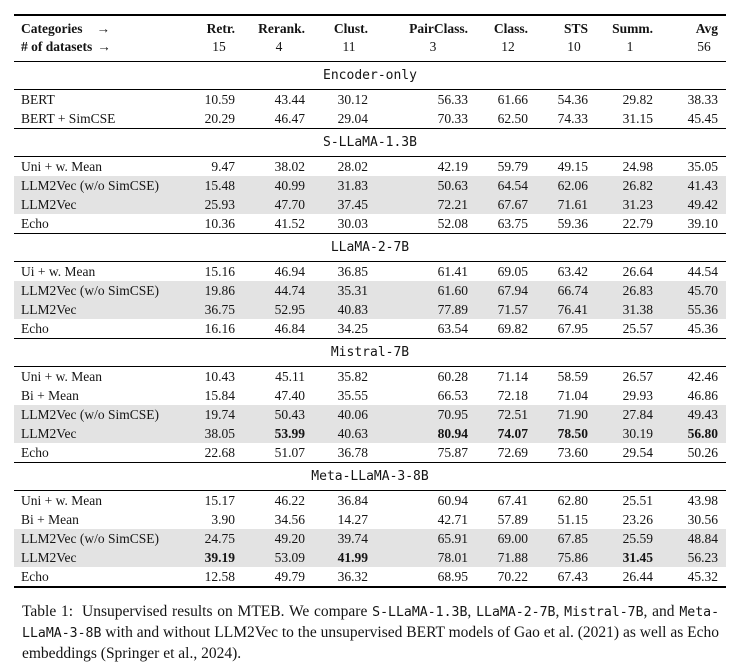 The width and height of the screenshot is (740, 664). Describe the element at coordinates (104, 46) in the screenshot. I see `right-arrow-icon: →` at that location.